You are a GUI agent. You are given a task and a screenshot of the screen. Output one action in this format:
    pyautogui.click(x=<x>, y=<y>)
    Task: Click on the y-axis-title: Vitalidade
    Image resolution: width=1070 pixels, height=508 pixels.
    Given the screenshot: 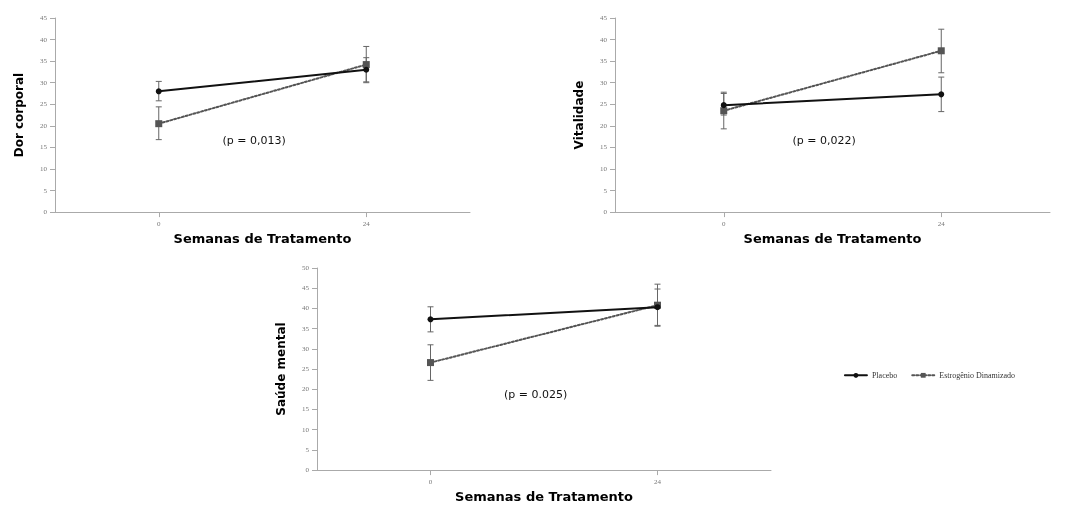 What is the action you would take?
    pyautogui.click(x=579, y=115)
    